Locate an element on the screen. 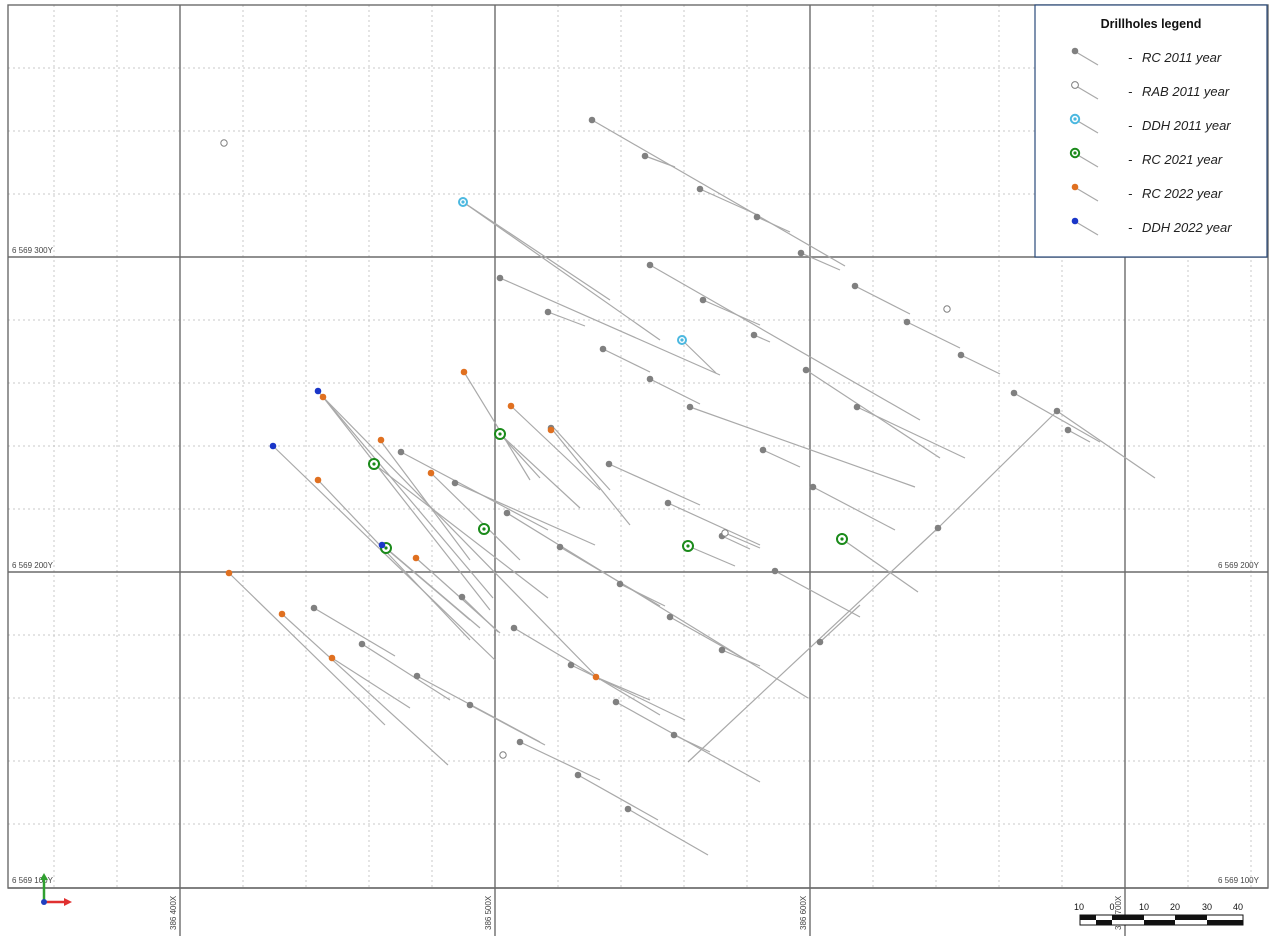  scale-label-40: 40 is located at coordinates (1238, 907).